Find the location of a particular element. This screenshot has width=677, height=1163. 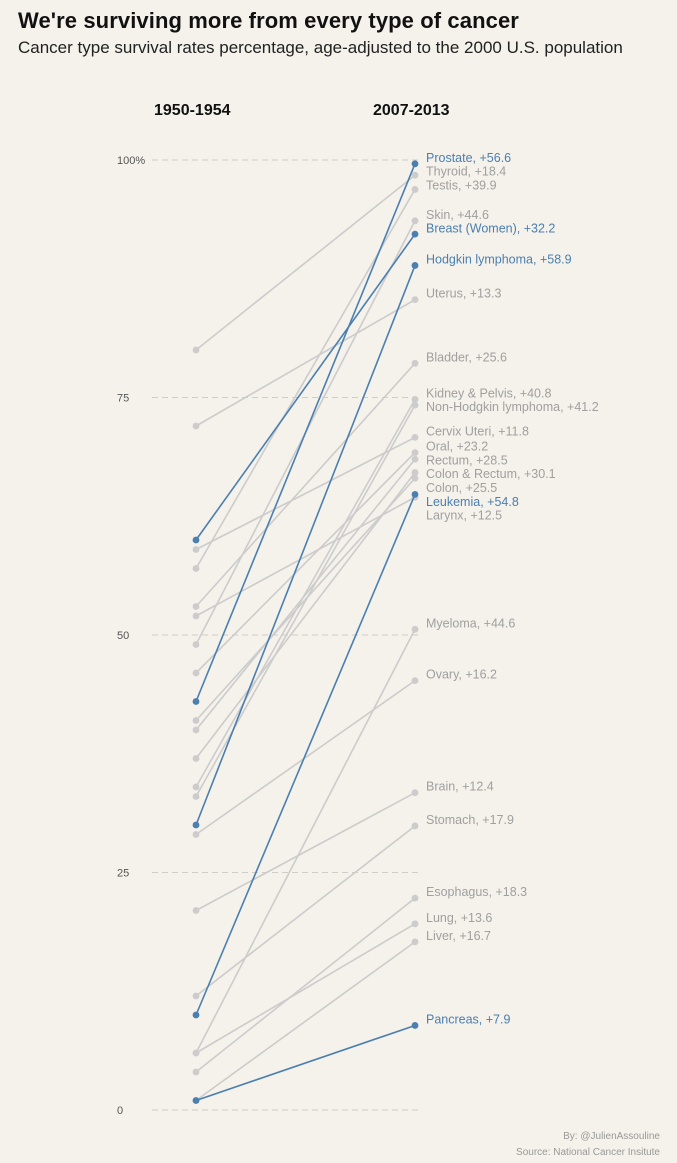

series-end-label: Cervix Uteri, +11.8 is located at coordinates (477, 431).